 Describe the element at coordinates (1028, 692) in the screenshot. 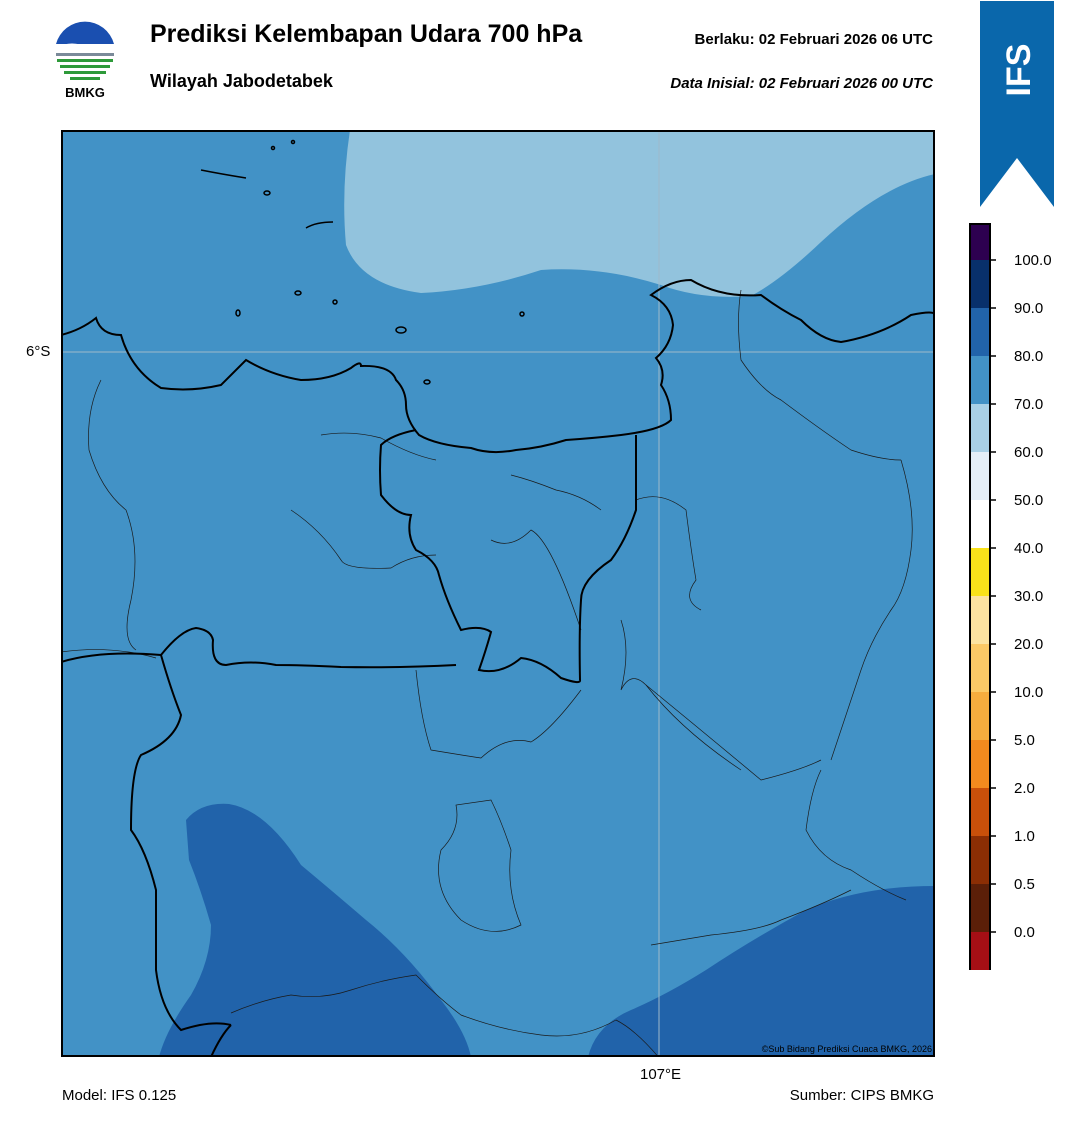

I see `colorbar-tick-label: 10.0` at that location.